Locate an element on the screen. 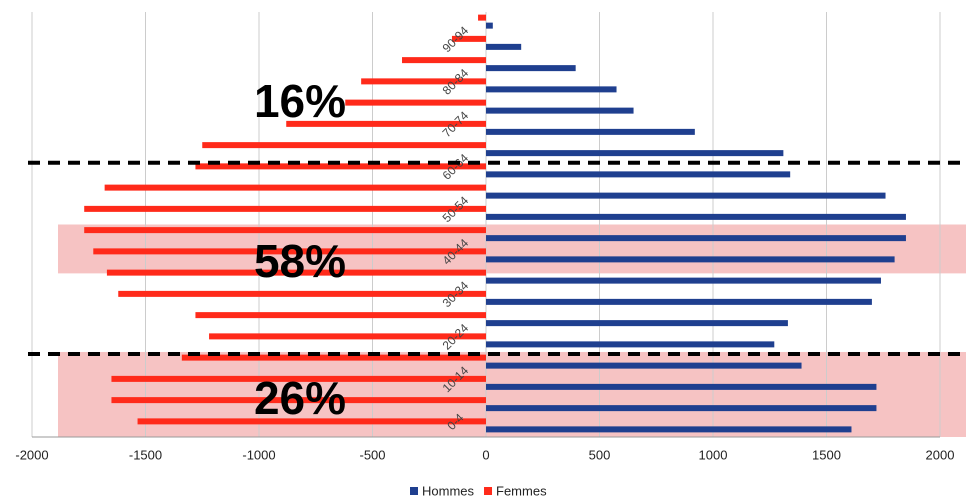 The height and width of the screenshot is (500, 966). x-tick-label: 2000 is located at coordinates (940, 454).